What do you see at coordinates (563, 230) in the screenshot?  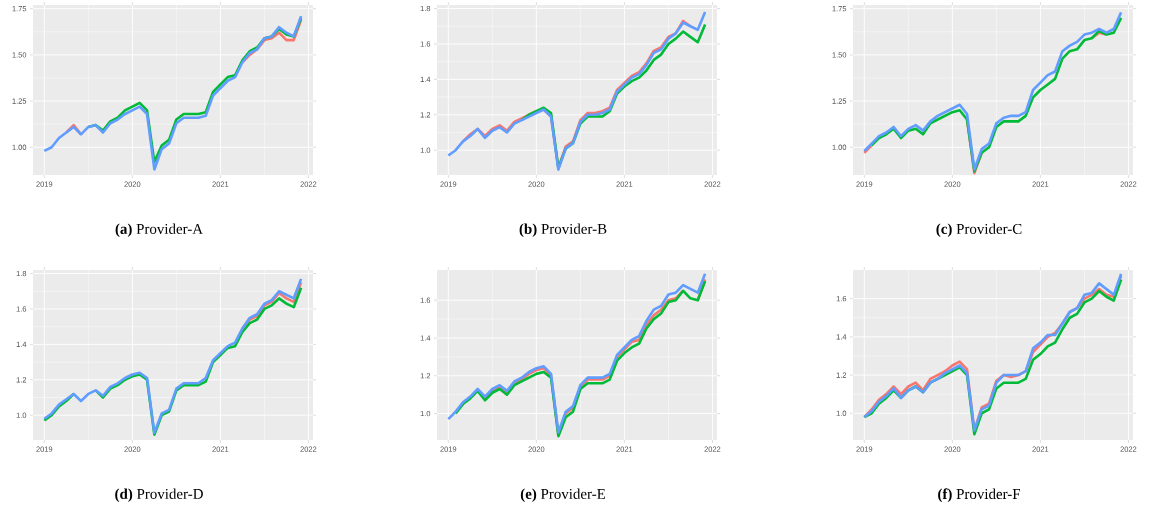 I see `text: (b) Provider-B` at bounding box center [563, 230].